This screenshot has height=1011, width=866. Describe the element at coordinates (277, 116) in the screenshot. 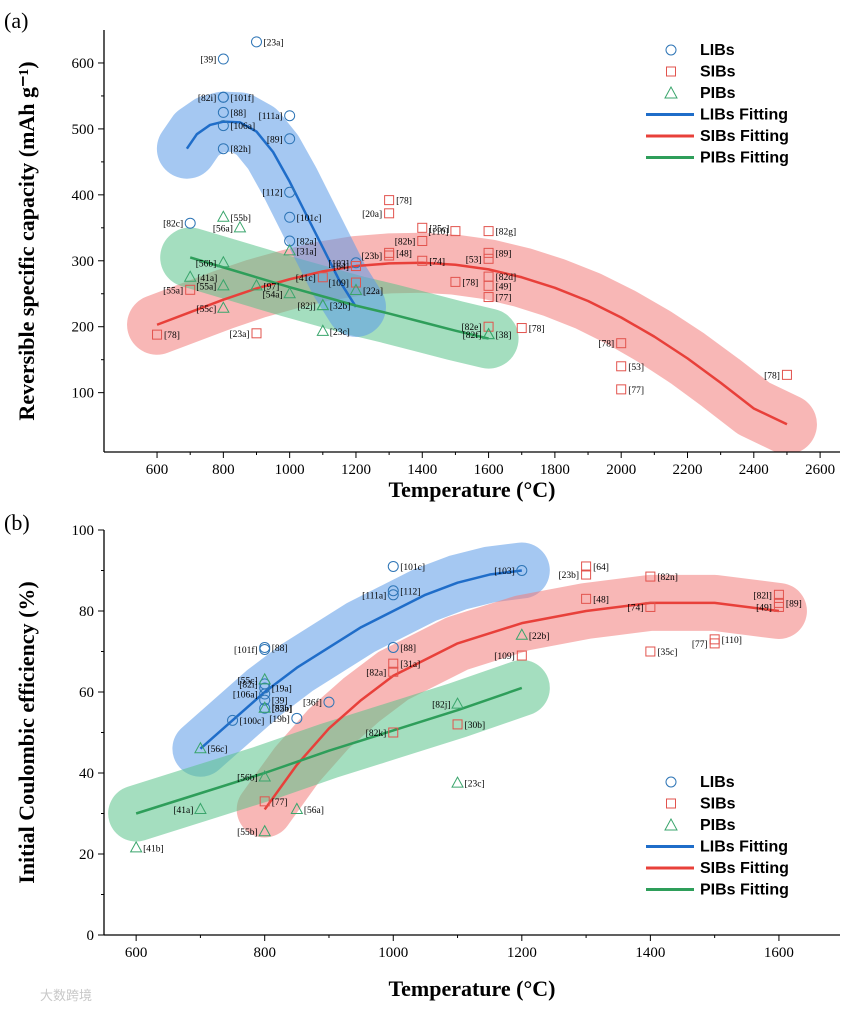

I see `point-libs: [111a]` at that location.